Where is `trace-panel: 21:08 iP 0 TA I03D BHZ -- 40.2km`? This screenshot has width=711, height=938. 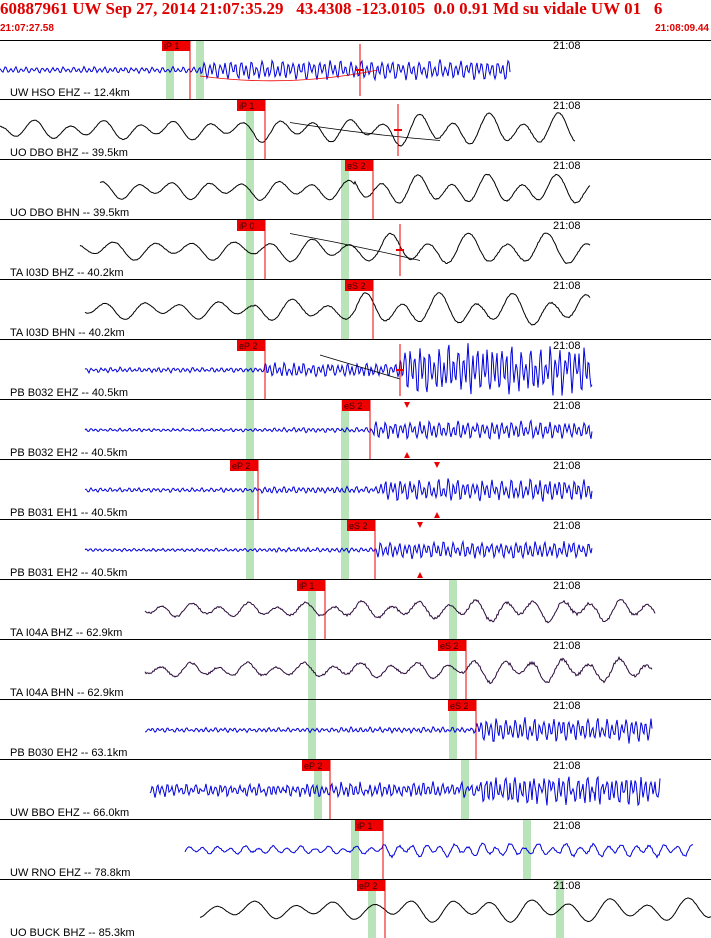
trace-panel: 21:08 iP 0 TA I03D BHZ -- 40.2km is located at coordinates (355, 250).